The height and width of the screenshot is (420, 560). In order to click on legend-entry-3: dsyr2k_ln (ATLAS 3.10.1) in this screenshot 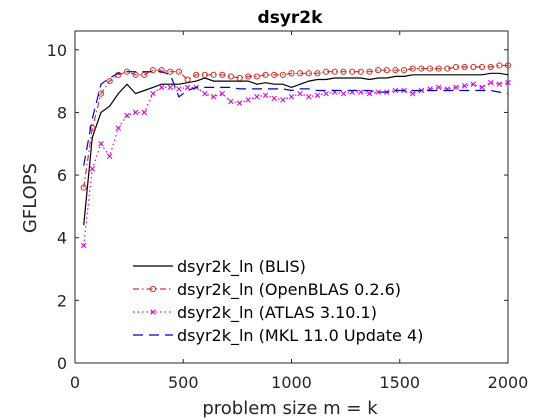, I will do `click(255, 313)`.